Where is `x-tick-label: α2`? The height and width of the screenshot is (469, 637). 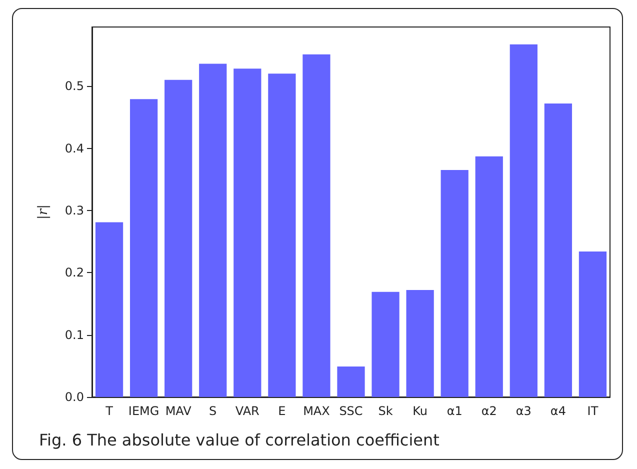
x-tick-label: α2 is located at coordinates (489, 411).